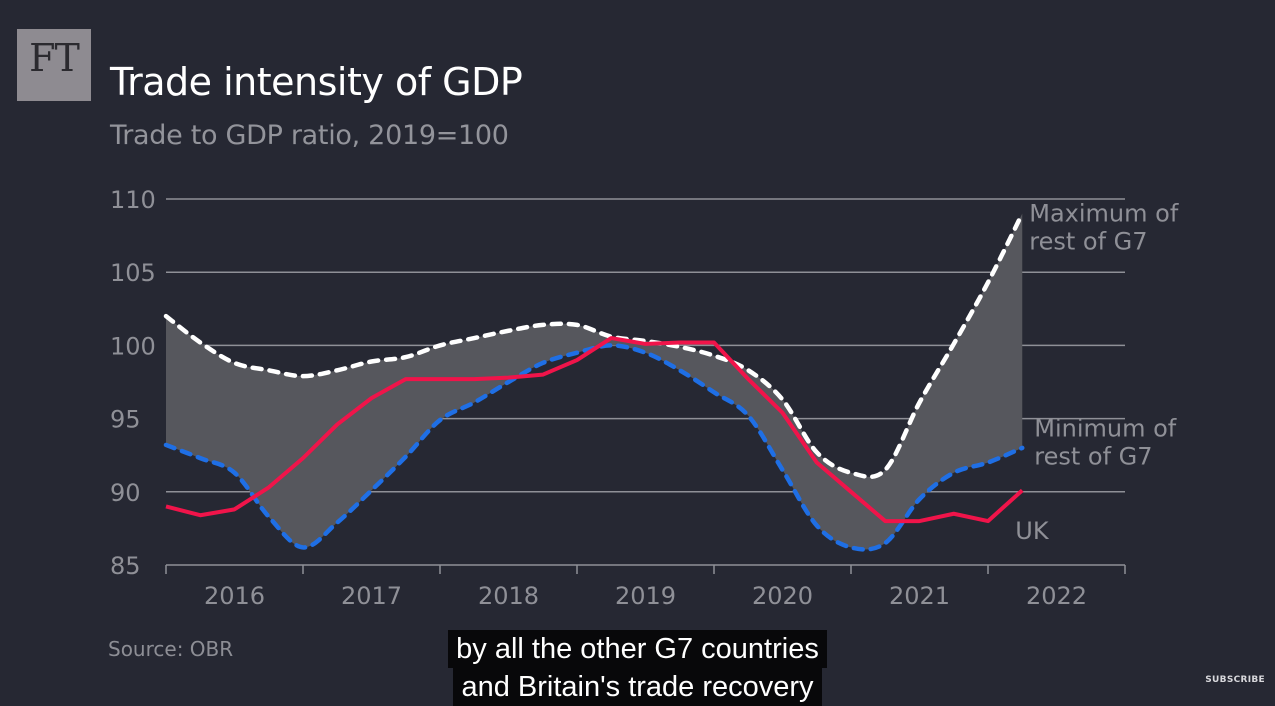  Describe the element at coordinates (316, 82) in the screenshot. I see `chart-title: Trade intensity of GDP` at that location.